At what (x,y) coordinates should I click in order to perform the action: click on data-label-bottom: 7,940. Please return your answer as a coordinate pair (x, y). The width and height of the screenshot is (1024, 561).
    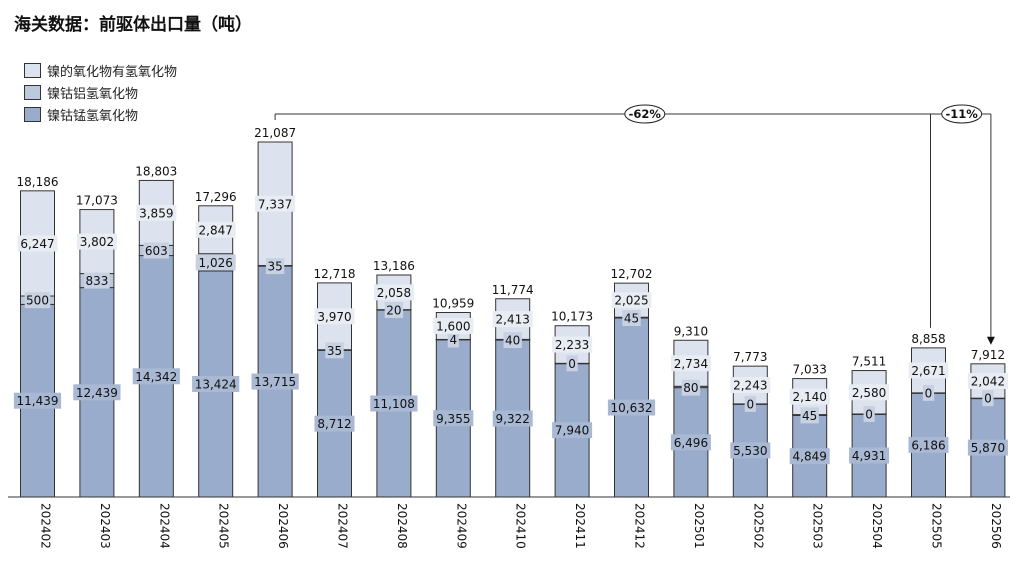
    Looking at the image, I should click on (572, 431).